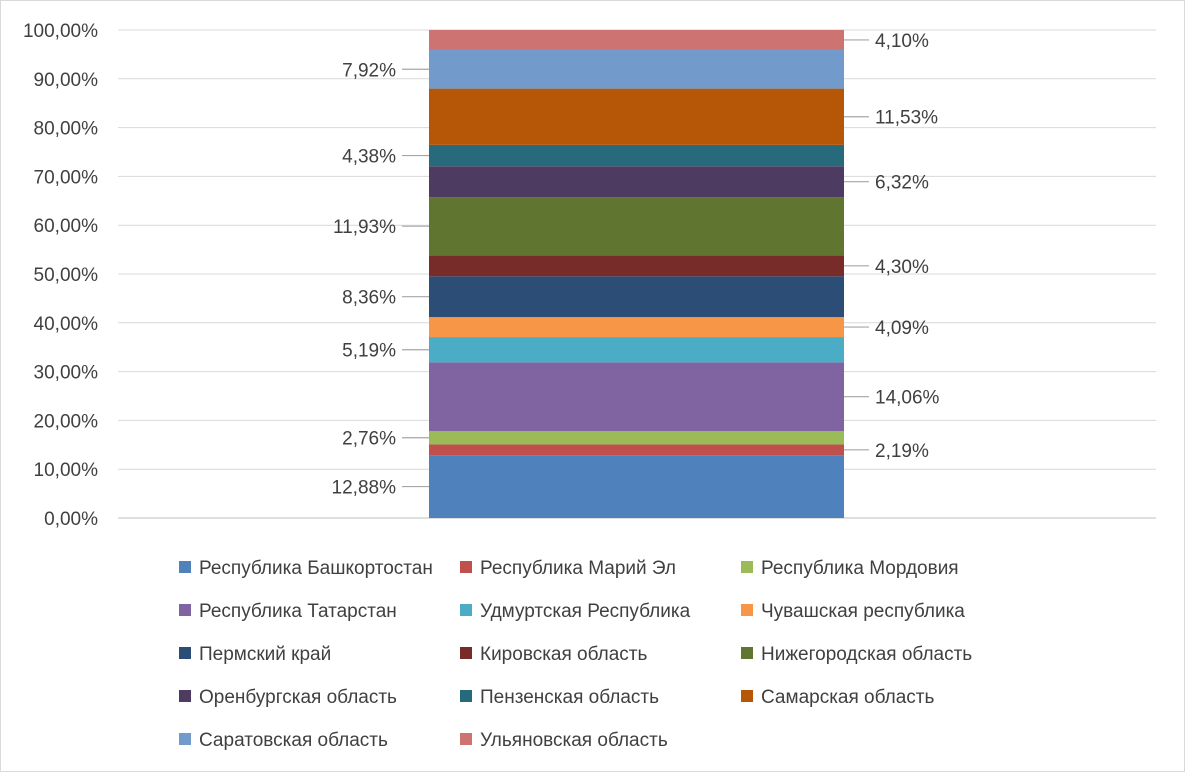 The height and width of the screenshot is (772, 1185). What do you see at coordinates (369, 157) in the screenshot?
I see `data-label: 4,38%` at bounding box center [369, 157].